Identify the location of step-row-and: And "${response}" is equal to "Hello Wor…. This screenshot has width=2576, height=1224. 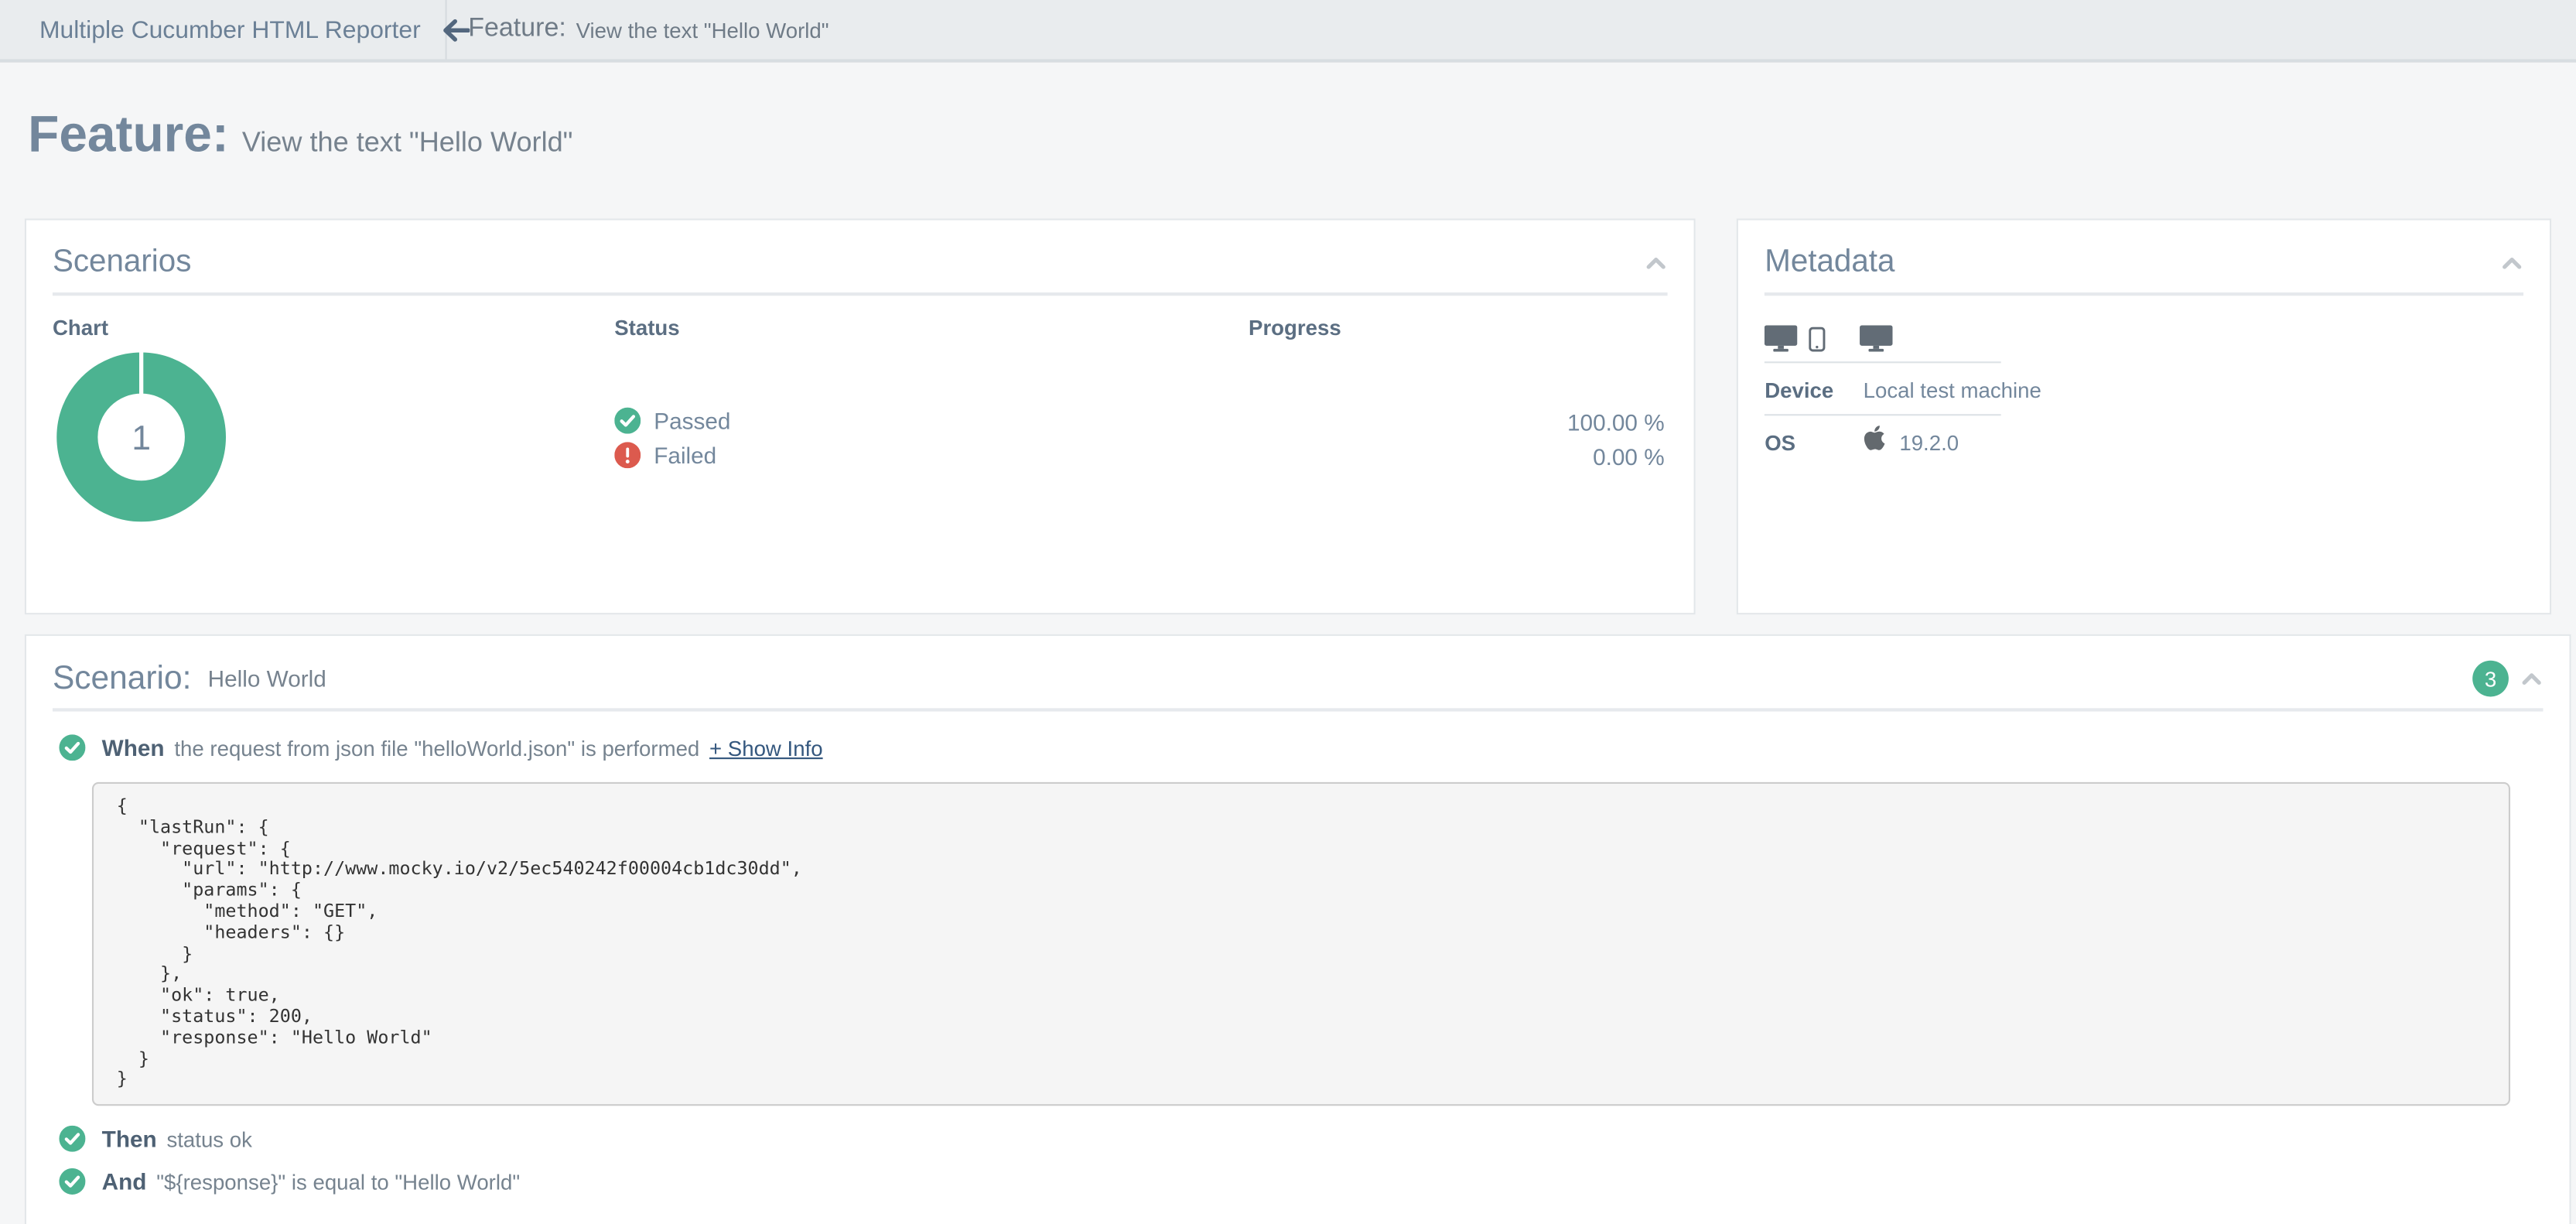
(1301, 1182).